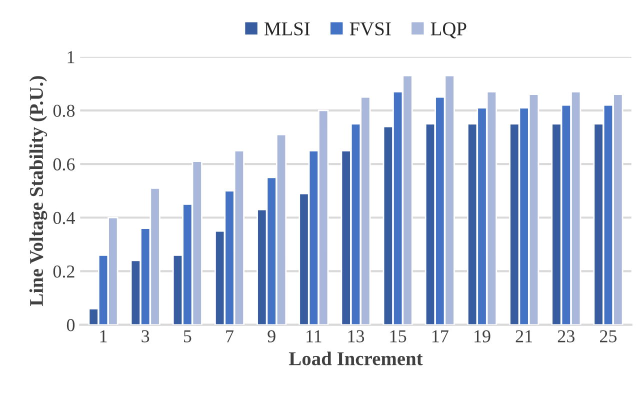 The image size is (641, 406). I want to click on y-tick-label: 0.8, so click(64, 110).